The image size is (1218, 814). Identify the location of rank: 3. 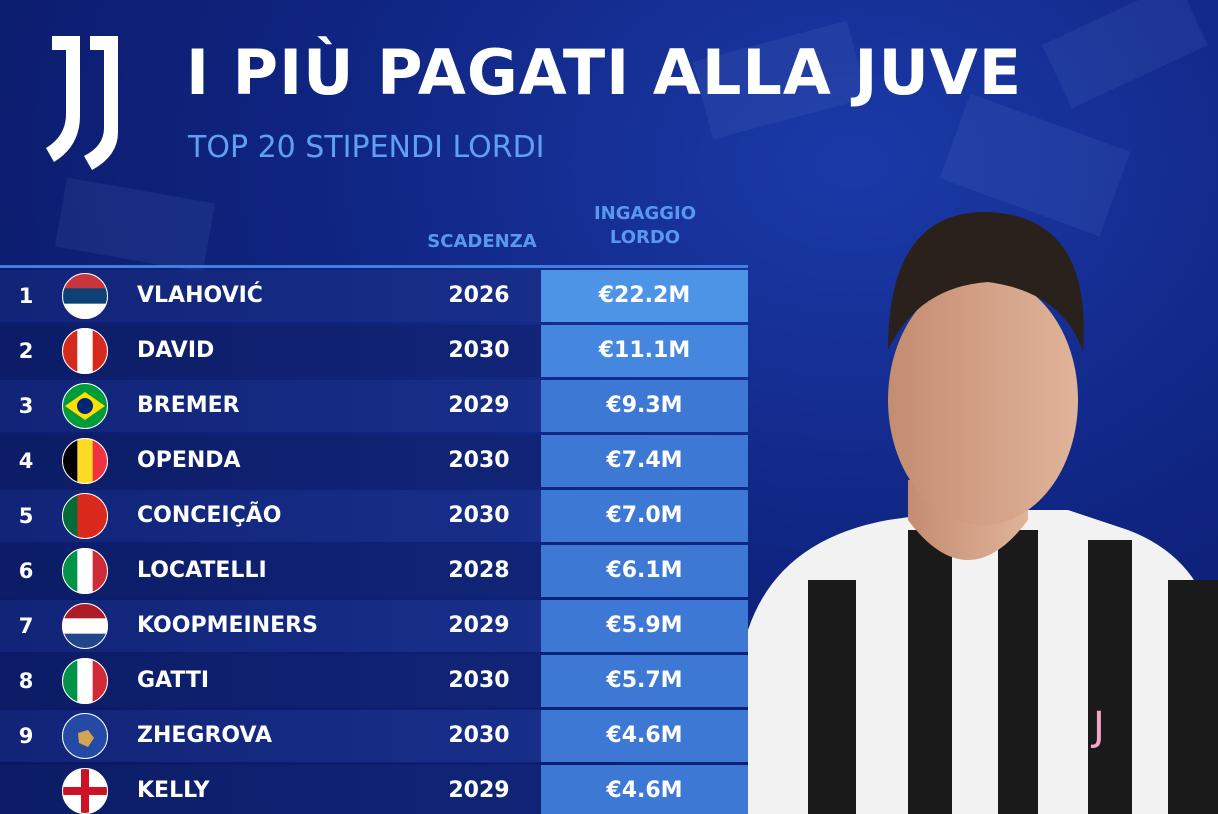
(26, 406).